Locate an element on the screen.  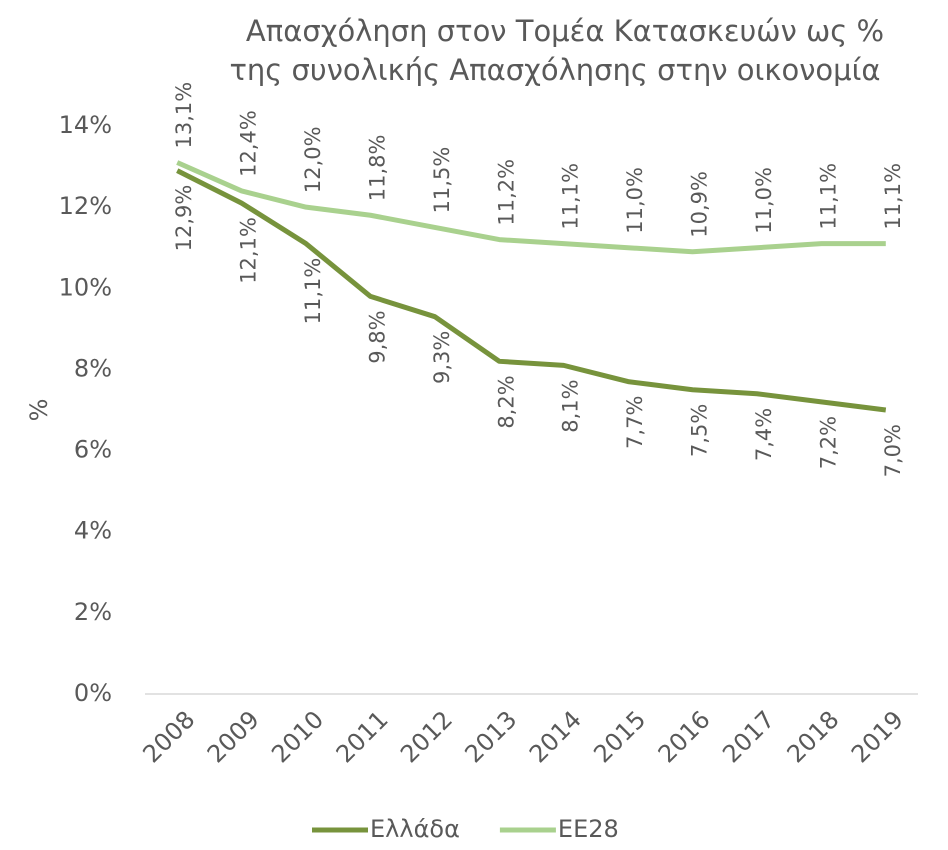
chart-title: της συνολικής Απασχόλησης στην οικονομία is located at coordinates (554, 70).